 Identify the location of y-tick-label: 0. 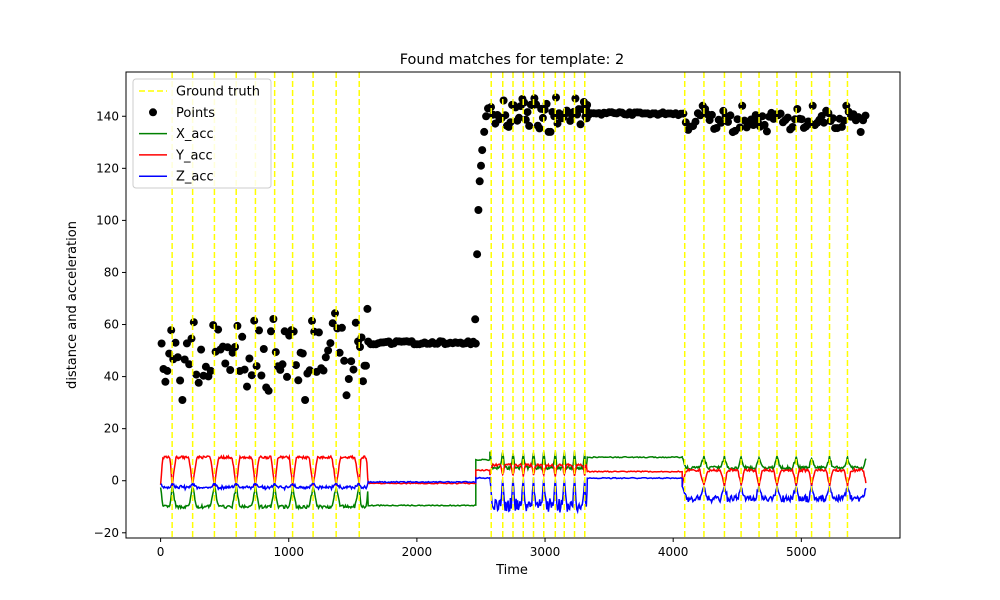
(115, 481).